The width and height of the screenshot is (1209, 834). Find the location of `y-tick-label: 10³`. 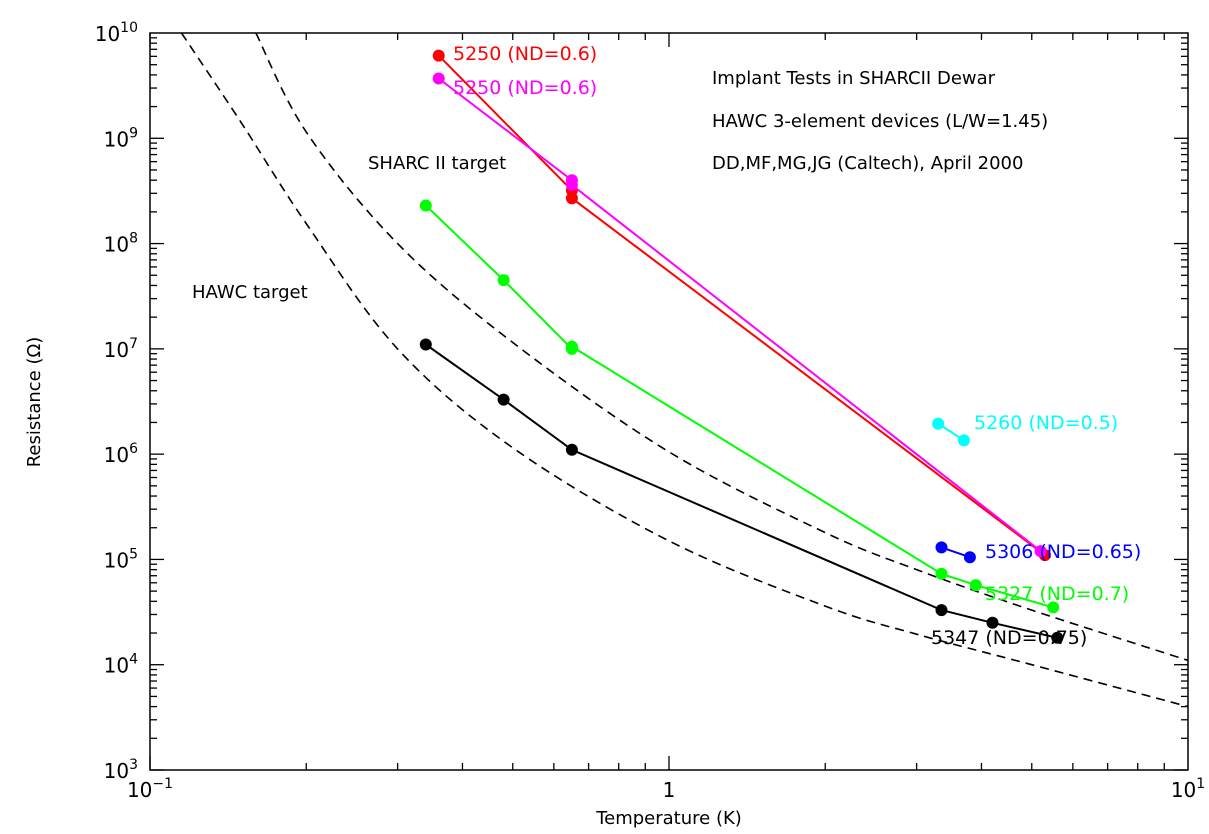

y-tick-label: 10³ is located at coordinates (121, 770).